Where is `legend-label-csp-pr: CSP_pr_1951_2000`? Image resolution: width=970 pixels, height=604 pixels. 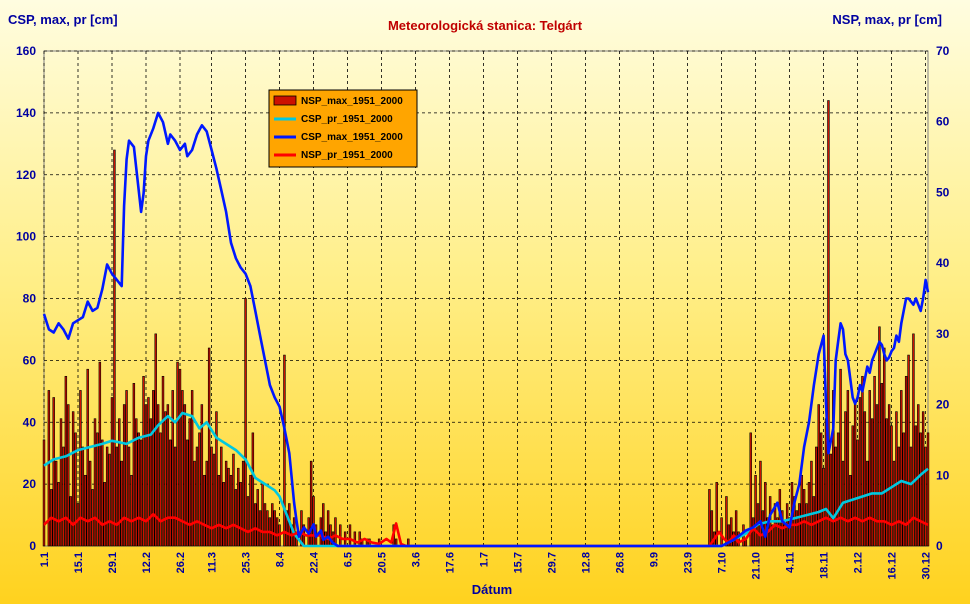
legend-label-csp-pr: CSP_pr_1951_2000 is located at coordinates (347, 119).